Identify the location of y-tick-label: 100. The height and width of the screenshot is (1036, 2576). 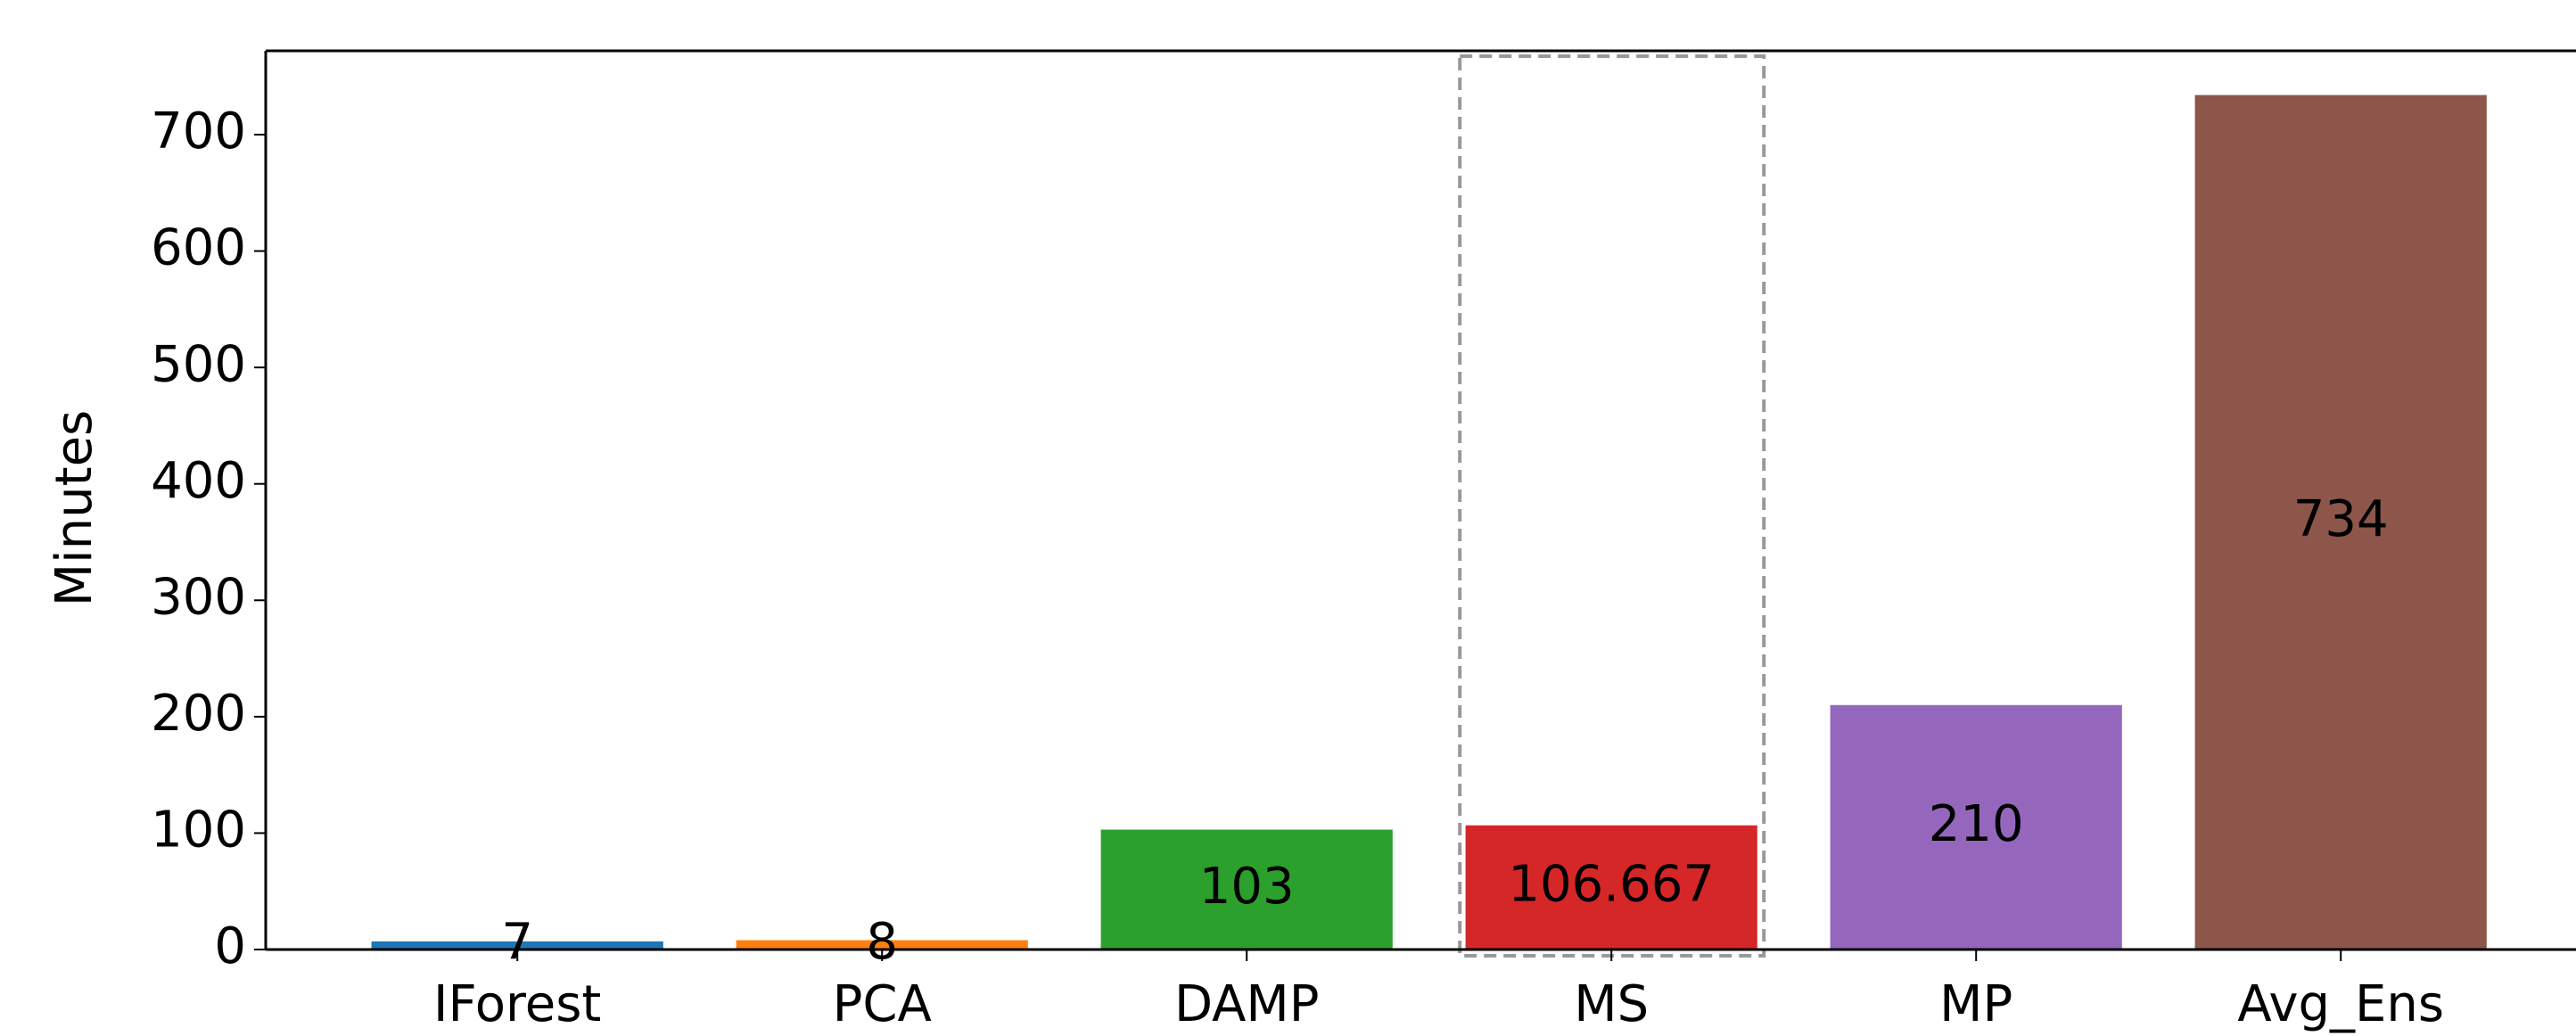
(198, 831).